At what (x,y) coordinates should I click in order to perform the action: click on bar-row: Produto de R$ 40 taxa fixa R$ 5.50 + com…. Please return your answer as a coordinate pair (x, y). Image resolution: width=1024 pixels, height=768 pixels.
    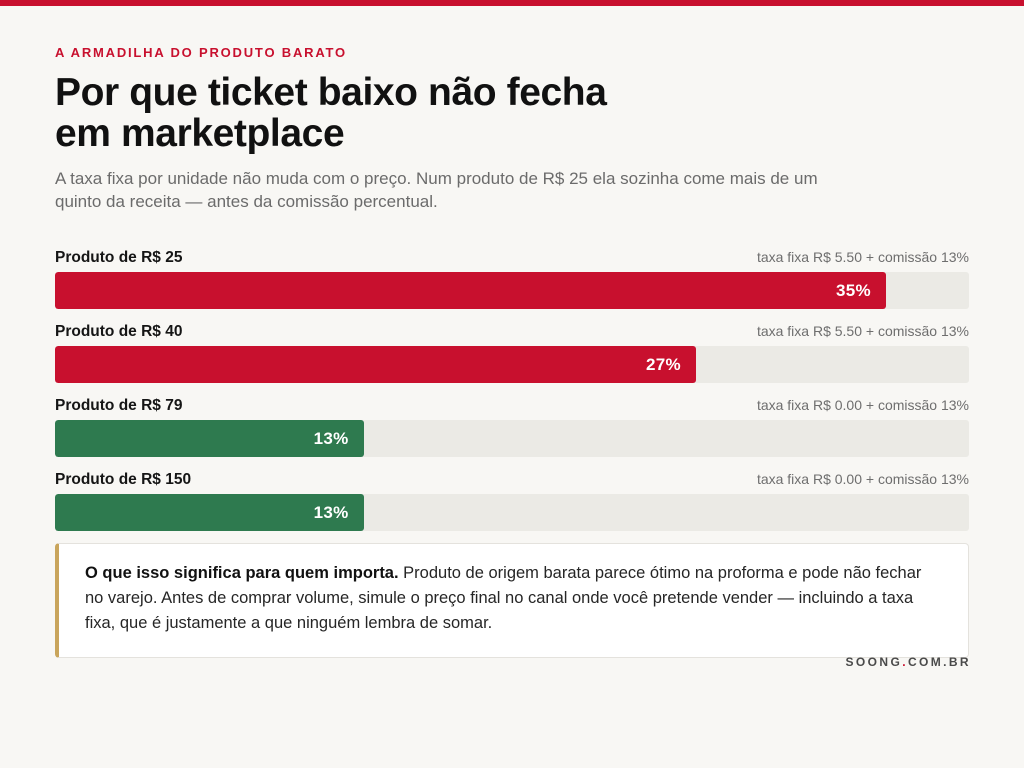
    Looking at the image, I should click on (512, 352).